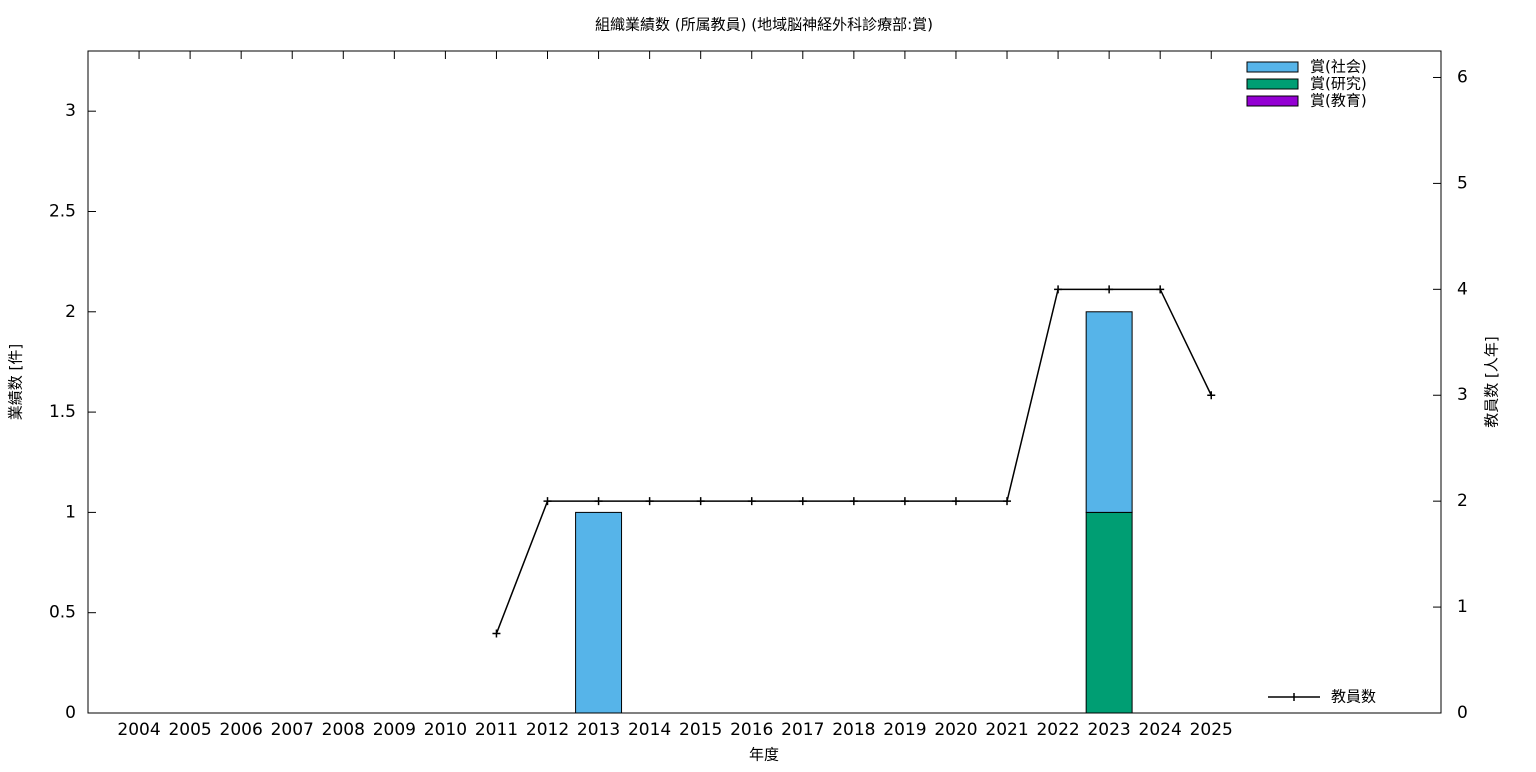 The height and width of the screenshot is (772, 1536). Describe the element at coordinates (1338, 67) in the screenshot. I see `legend-label: 賞(社会)` at that location.